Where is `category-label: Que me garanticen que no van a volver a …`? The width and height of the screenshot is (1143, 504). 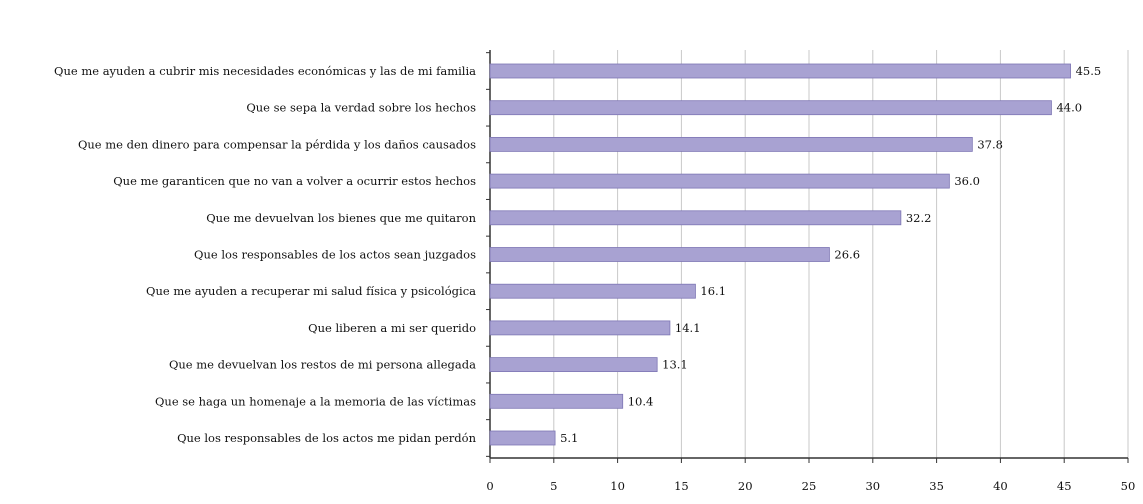
category-label: Que me garanticen que no van a volver a … is located at coordinates (294, 181).